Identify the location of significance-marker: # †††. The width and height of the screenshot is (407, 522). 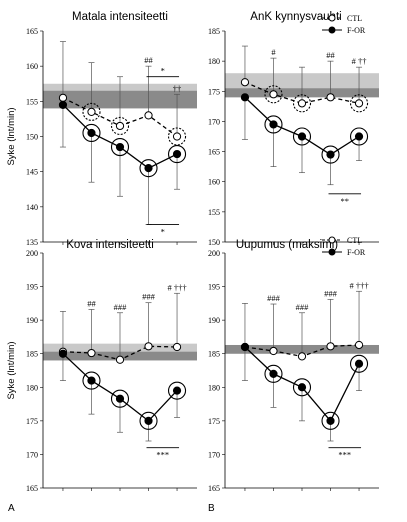
(176, 287).